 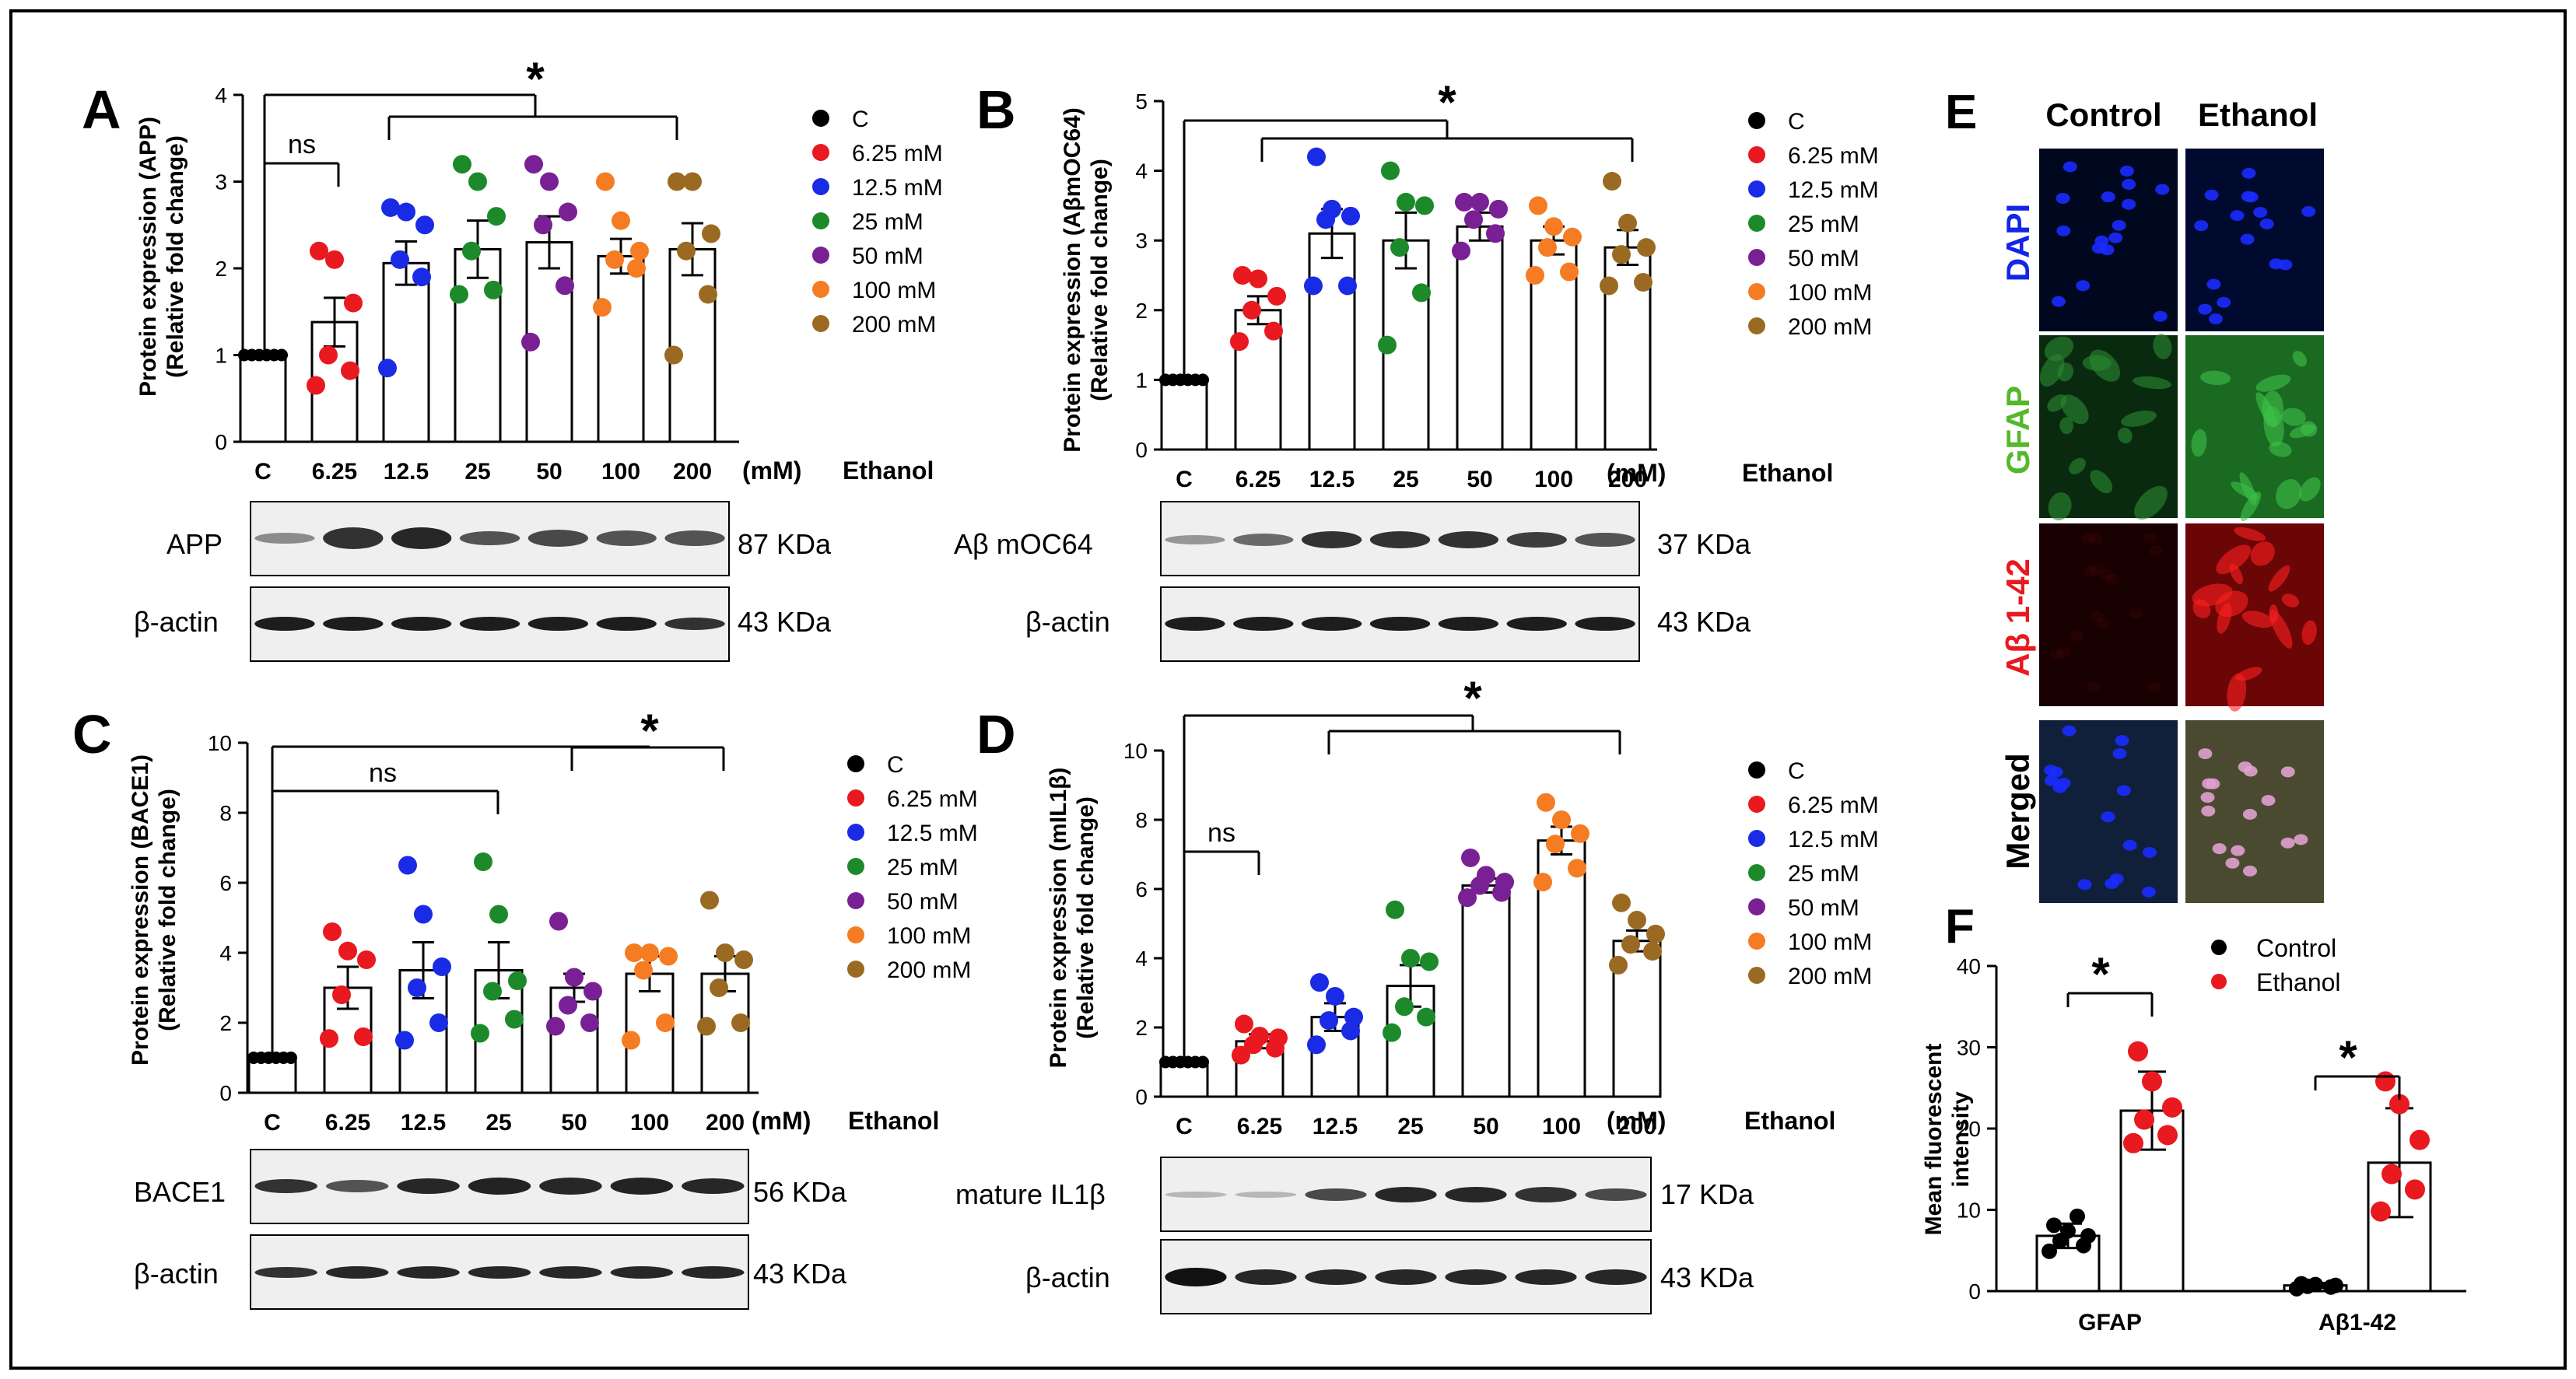 What do you see at coordinates (1472, 698) in the screenshot?
I see `sig-star-D: *` at bounding box center [1472, 698].